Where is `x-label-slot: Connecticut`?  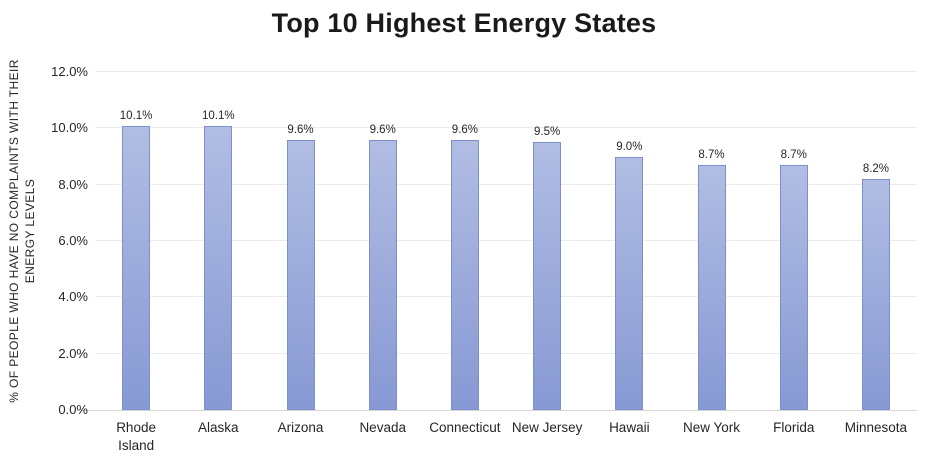 x-label-slot: Connecticut is located at coordinates (465, 437).